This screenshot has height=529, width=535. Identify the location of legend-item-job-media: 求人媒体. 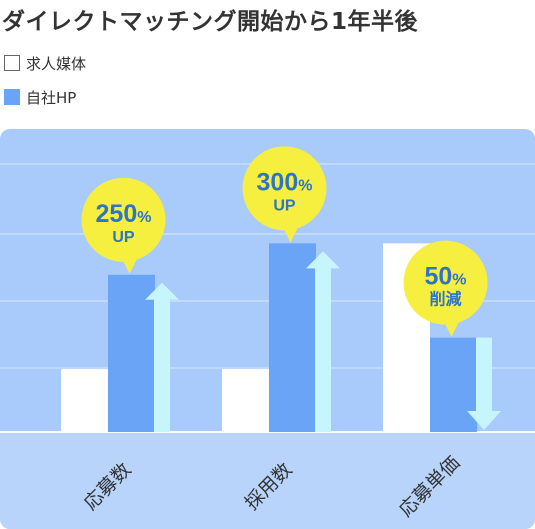
(45, 63).